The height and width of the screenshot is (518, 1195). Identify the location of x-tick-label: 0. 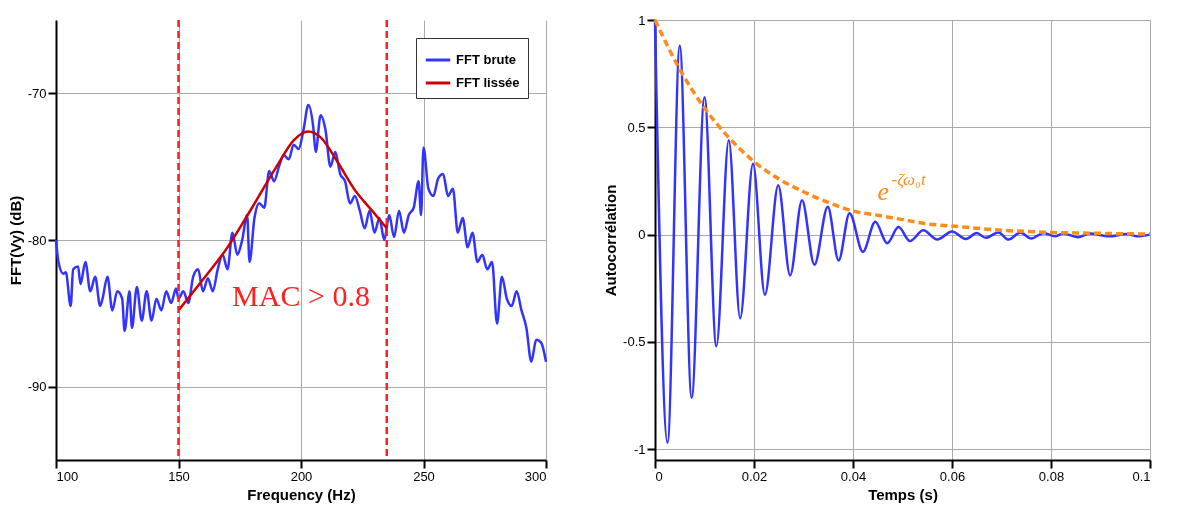
(659, 476).